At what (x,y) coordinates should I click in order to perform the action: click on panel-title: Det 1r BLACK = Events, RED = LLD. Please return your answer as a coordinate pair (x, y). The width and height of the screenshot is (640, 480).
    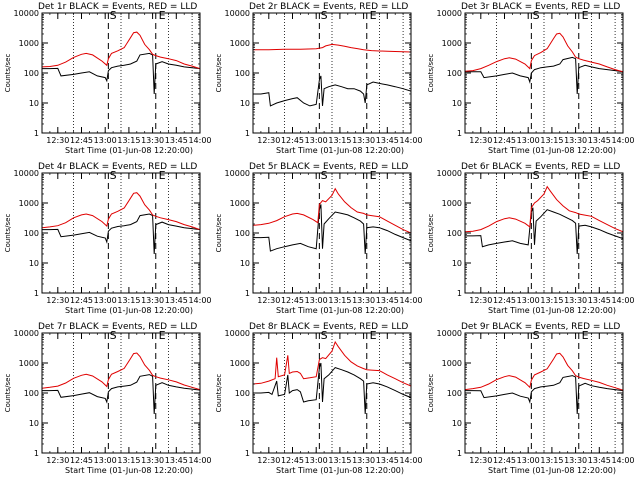
    Looking at the image, I should click on (117, 7).